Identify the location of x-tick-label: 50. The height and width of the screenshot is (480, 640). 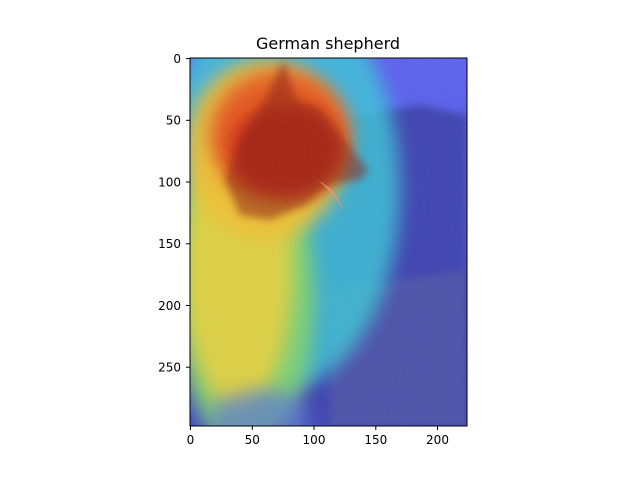
(252, 440).